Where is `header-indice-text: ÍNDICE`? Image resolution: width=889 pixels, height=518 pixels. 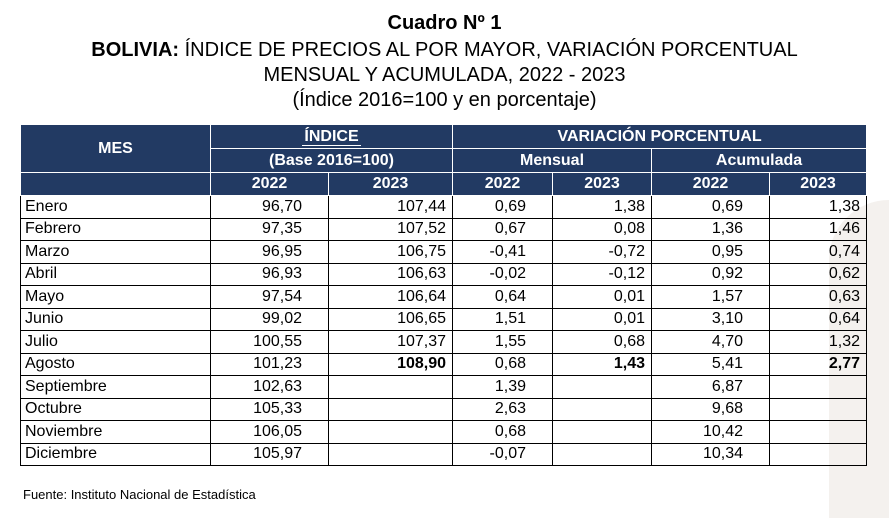
header-indice-text: ÍNDICE is located at coordinates (331, 136).